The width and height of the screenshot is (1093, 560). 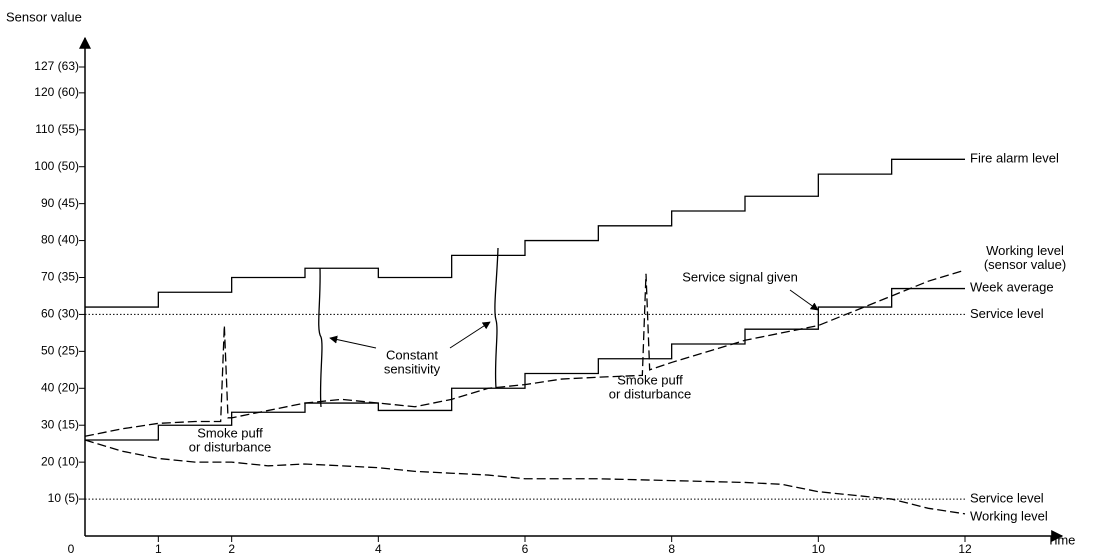 What do you see at coordinates (412, 354) in the screenshot?
I see `annotation: Constant` at bounding box center [412, 354].